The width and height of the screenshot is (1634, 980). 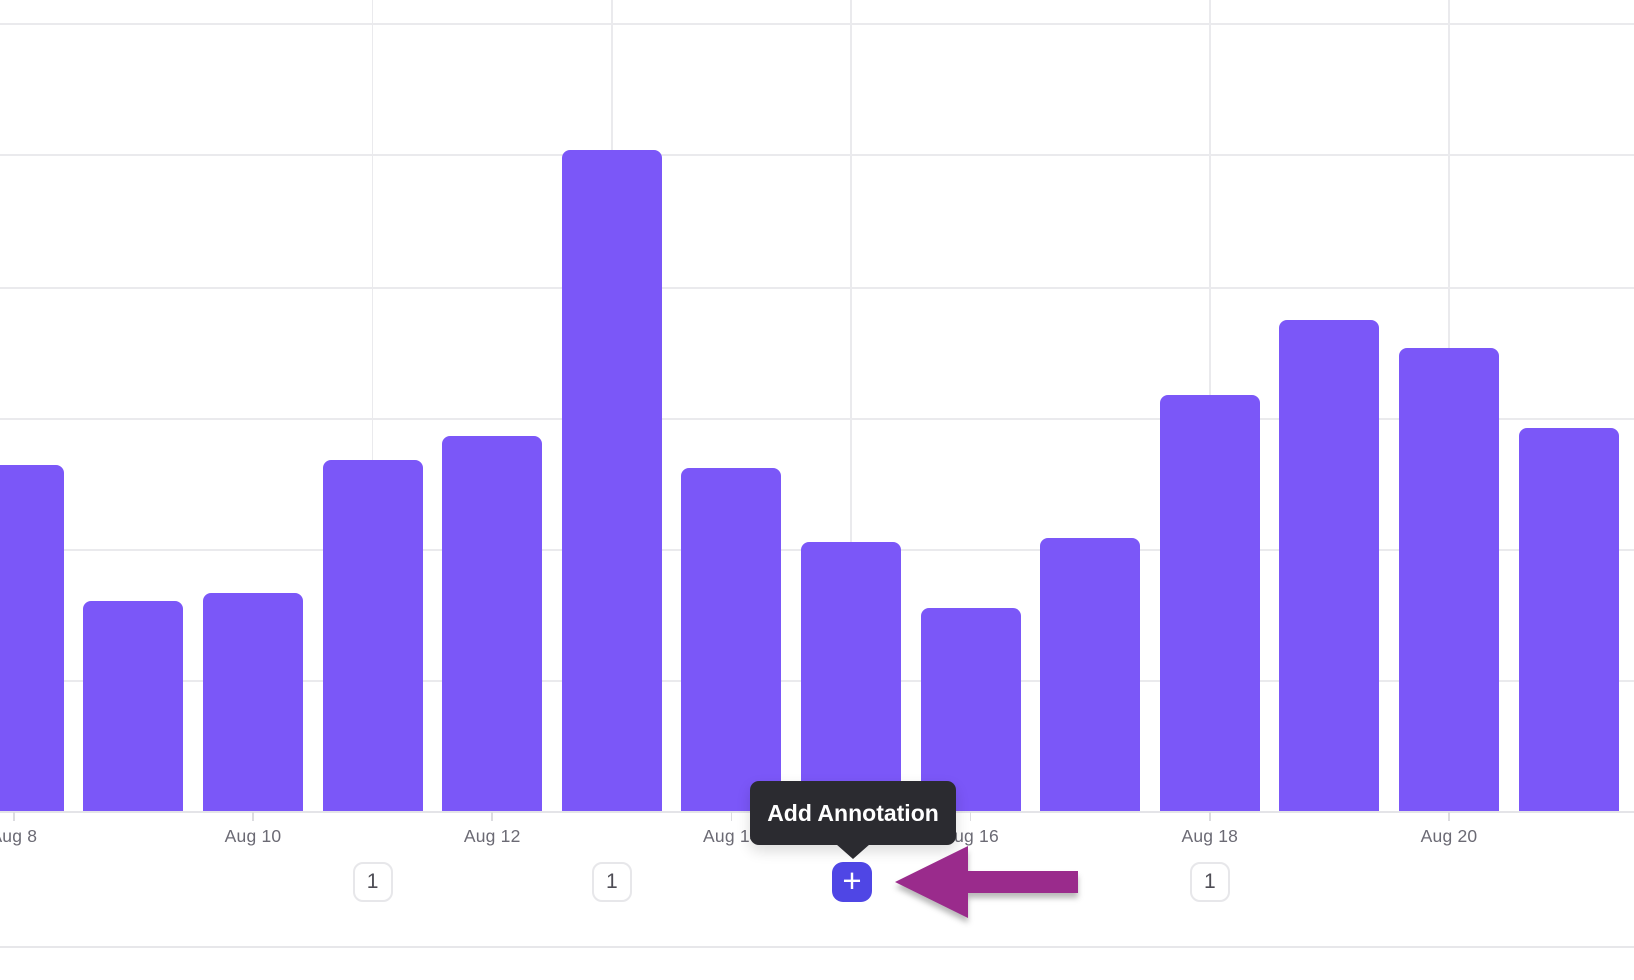 I want to click on add-annotation-button: +, so click(x=852, y=882).